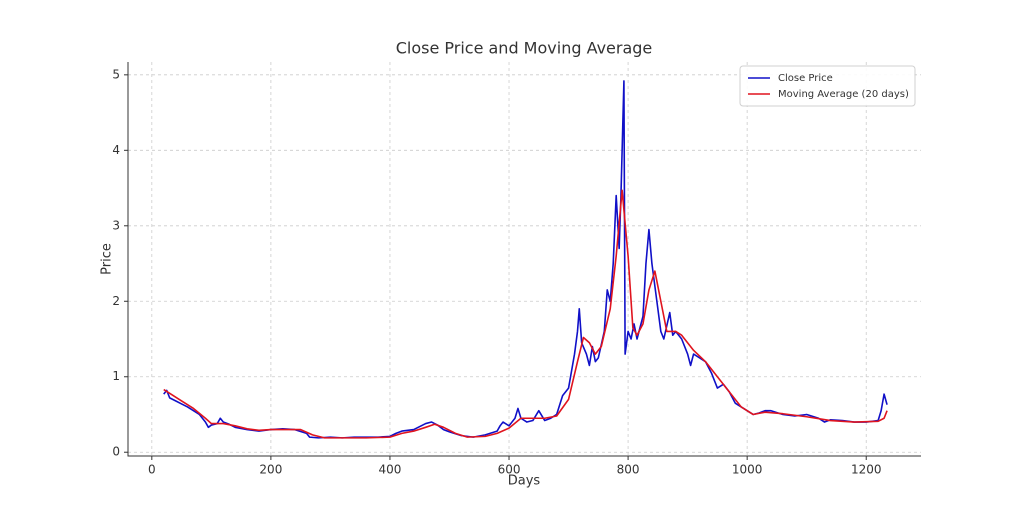  What do you see at coordinates (152, 470) in the screenshot?
I see `x-tick-label: 0` at bounding box center [152, 470].